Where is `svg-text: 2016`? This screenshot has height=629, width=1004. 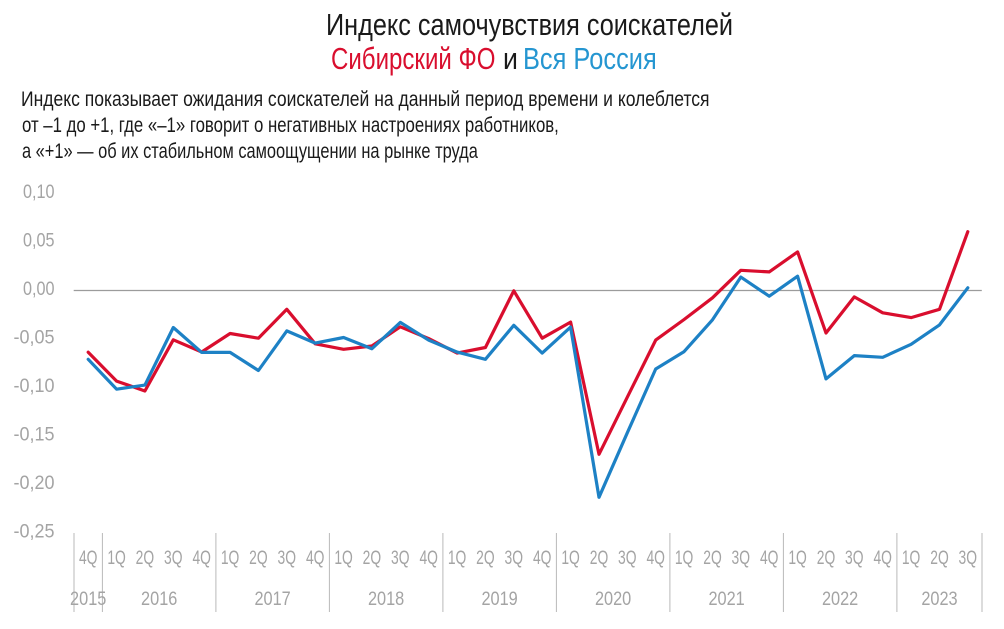 svg-text: 2016 is located at coordinates (159, 599).